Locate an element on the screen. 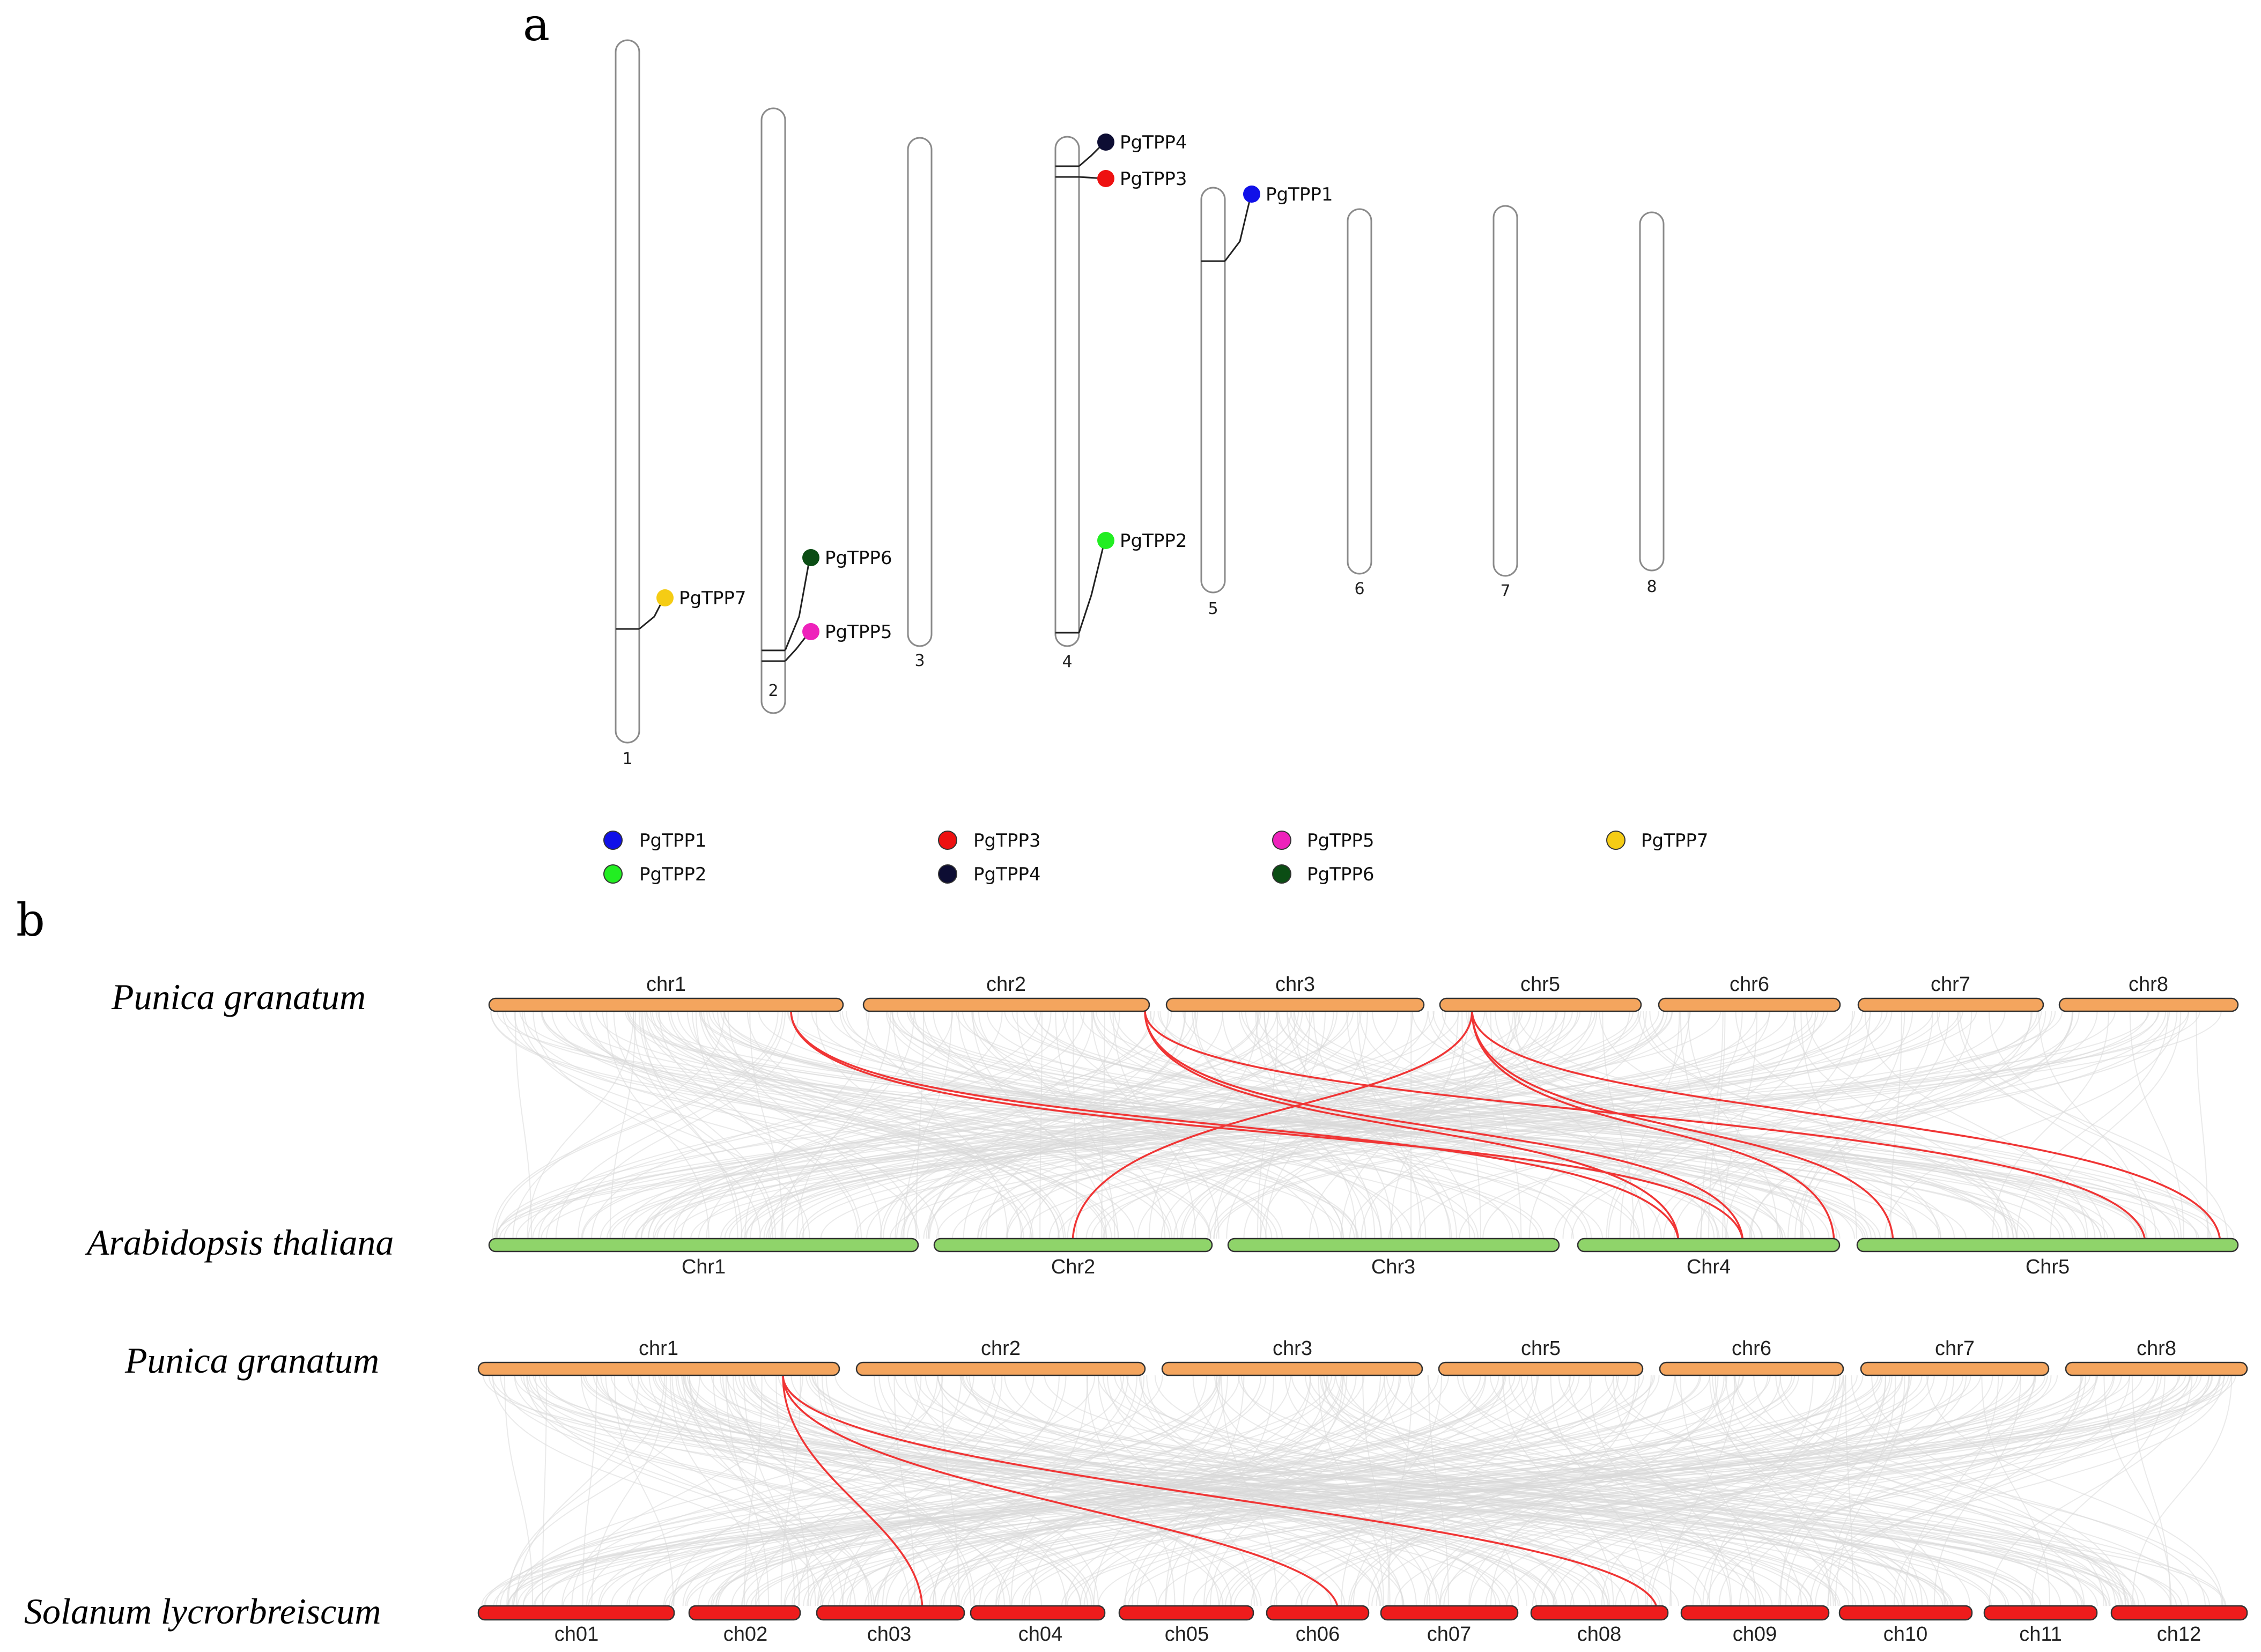  highlight-link is located at coordinates (852, 1493).